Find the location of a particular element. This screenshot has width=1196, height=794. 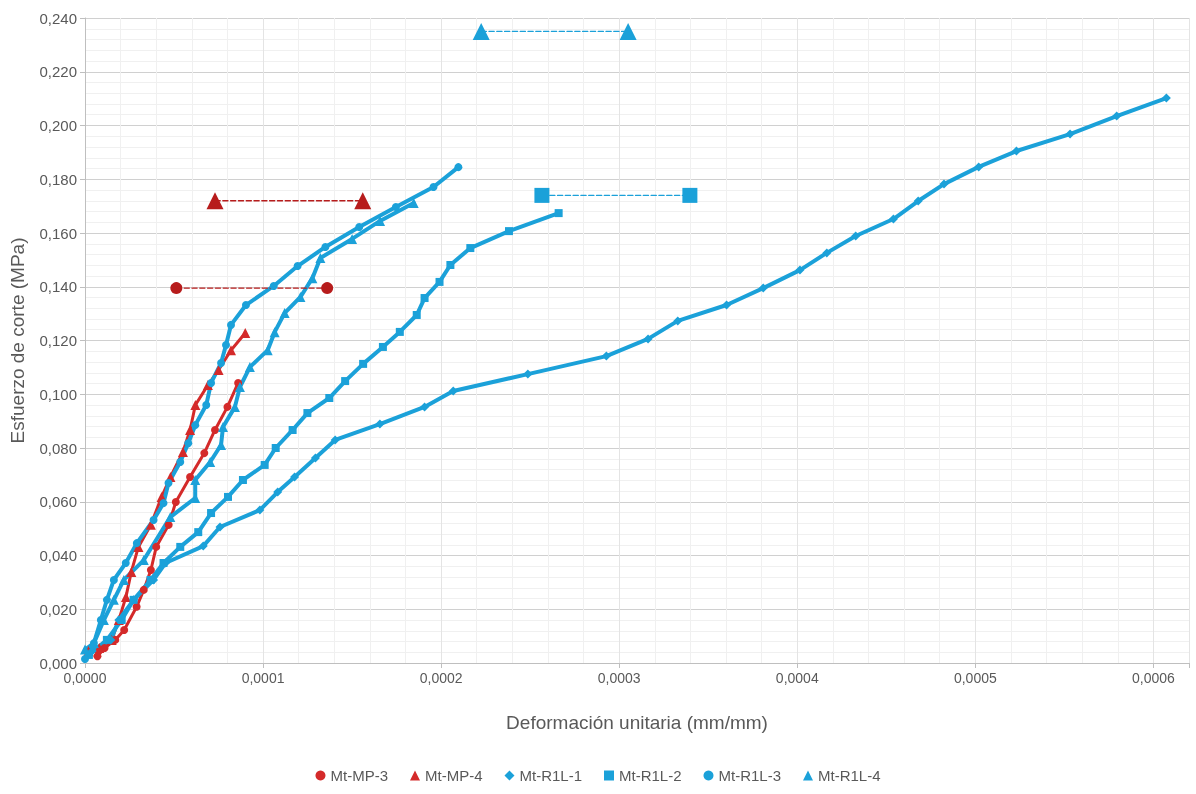

y-tick-label: 0,080 is located at coordinates (58, 448).